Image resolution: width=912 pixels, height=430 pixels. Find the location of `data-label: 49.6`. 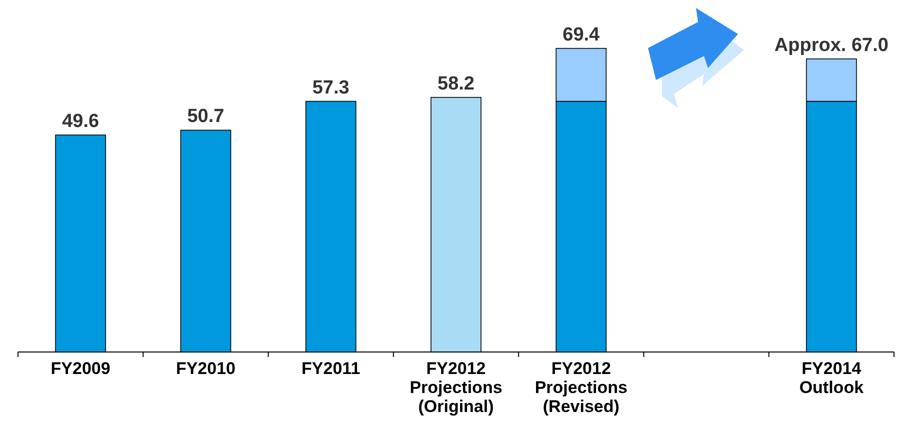

data-label: 49.6 is located at coordinates (81, 121).